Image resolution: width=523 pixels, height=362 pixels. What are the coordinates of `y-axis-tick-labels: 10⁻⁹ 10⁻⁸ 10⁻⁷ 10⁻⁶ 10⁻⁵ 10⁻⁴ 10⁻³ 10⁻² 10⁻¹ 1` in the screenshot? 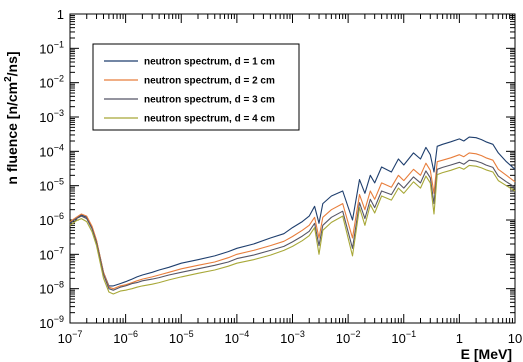 It's located at (51, 169).